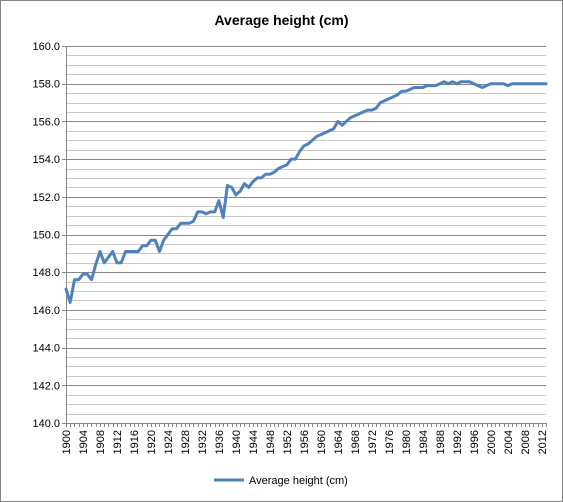 The image size is (563, 502). I want to click on x-tick-label: 1988, so click(441, 442).